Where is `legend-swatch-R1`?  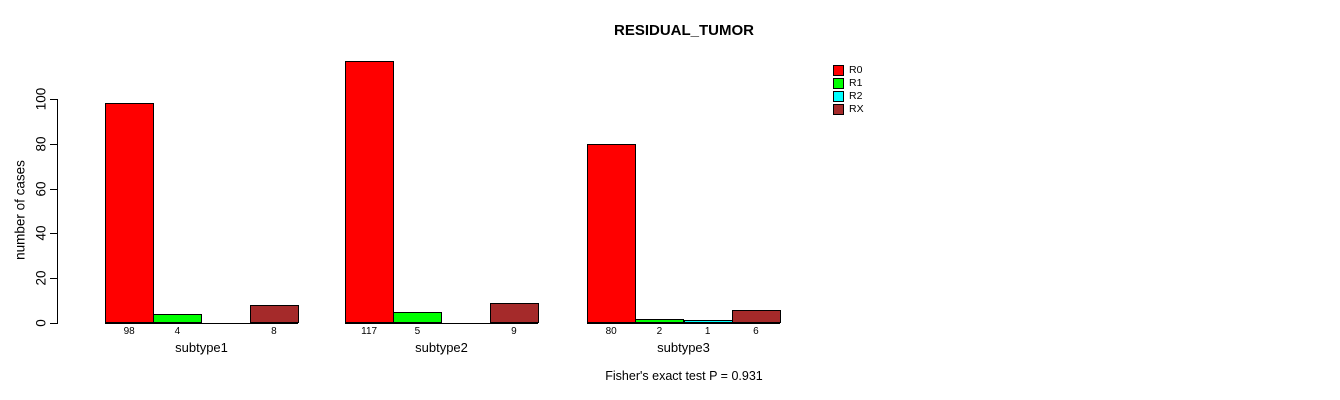 legend-swatch-R1 is located at coordinates (838, 83).